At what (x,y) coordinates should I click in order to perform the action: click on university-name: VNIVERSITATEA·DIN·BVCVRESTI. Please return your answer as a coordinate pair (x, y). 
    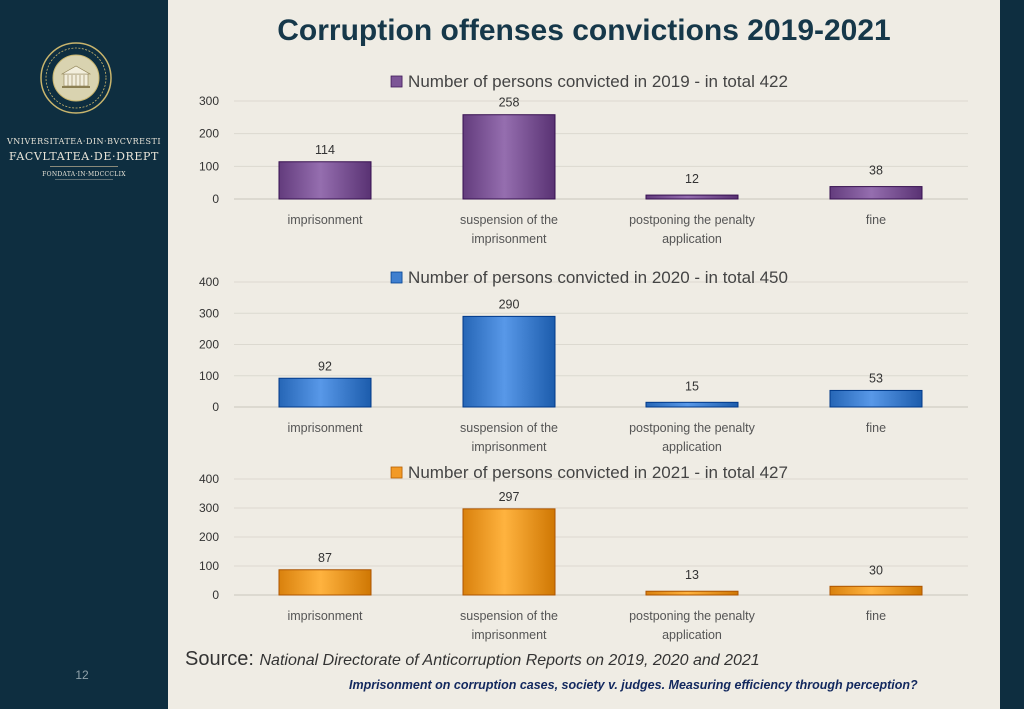
    Looking at the image, I should click on (84, 141).